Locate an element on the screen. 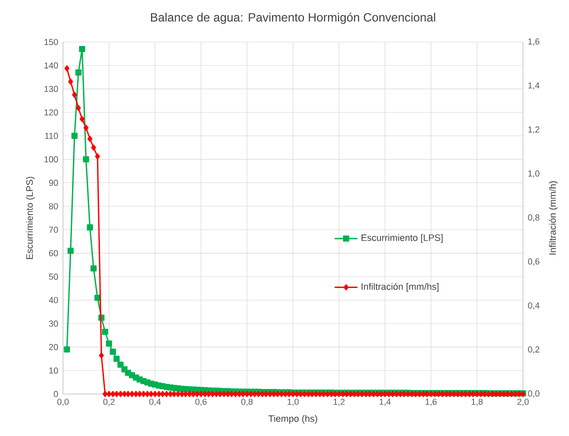  x-tick-label: 1,2 is located at coordinates (339, 402).